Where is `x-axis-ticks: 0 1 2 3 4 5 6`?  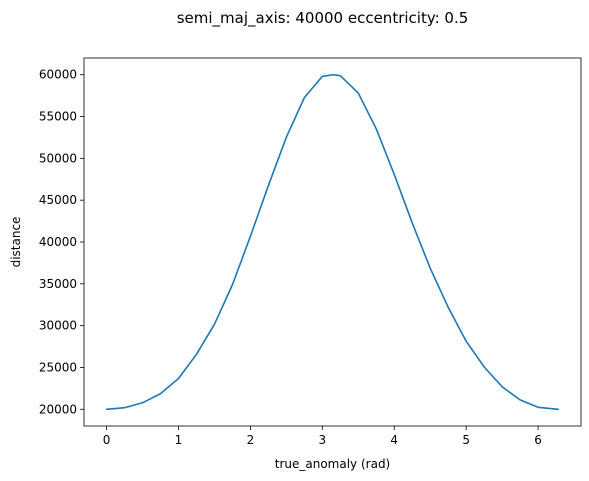
x-axis-ticks: 0 1 2 3 4 5 6 is located at coordinates (322, 436).